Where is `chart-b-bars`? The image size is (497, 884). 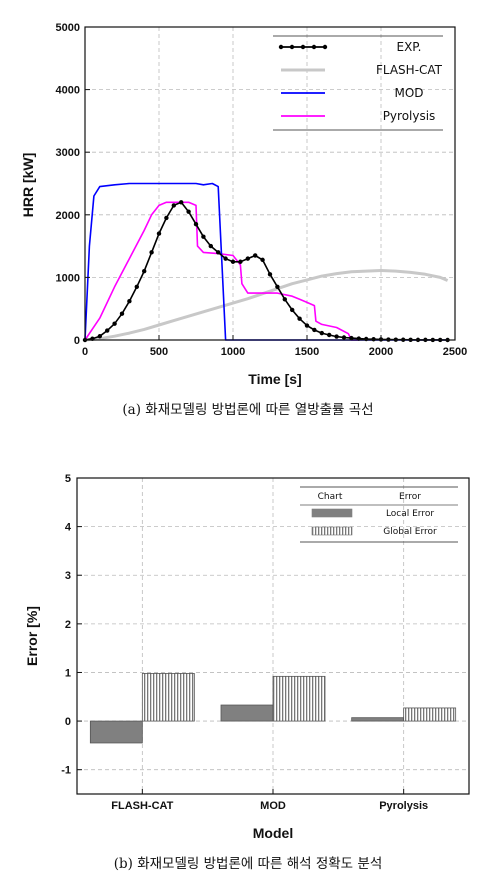 chart-b-bars is located at coordinates (273, 708).